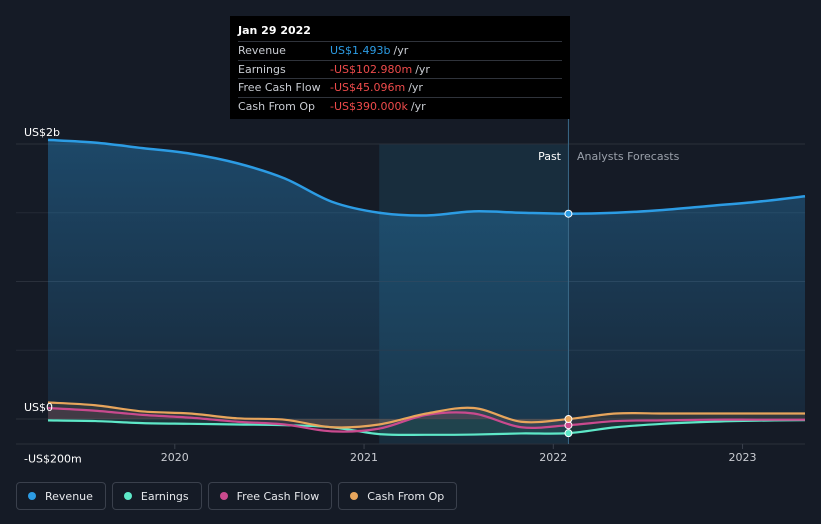 This screenshot has height=524, width=821. What do you see at coordinates (553, 457) in the screenshot?
I see `x-tick-label: 2022` at bounding box center [553, 457].